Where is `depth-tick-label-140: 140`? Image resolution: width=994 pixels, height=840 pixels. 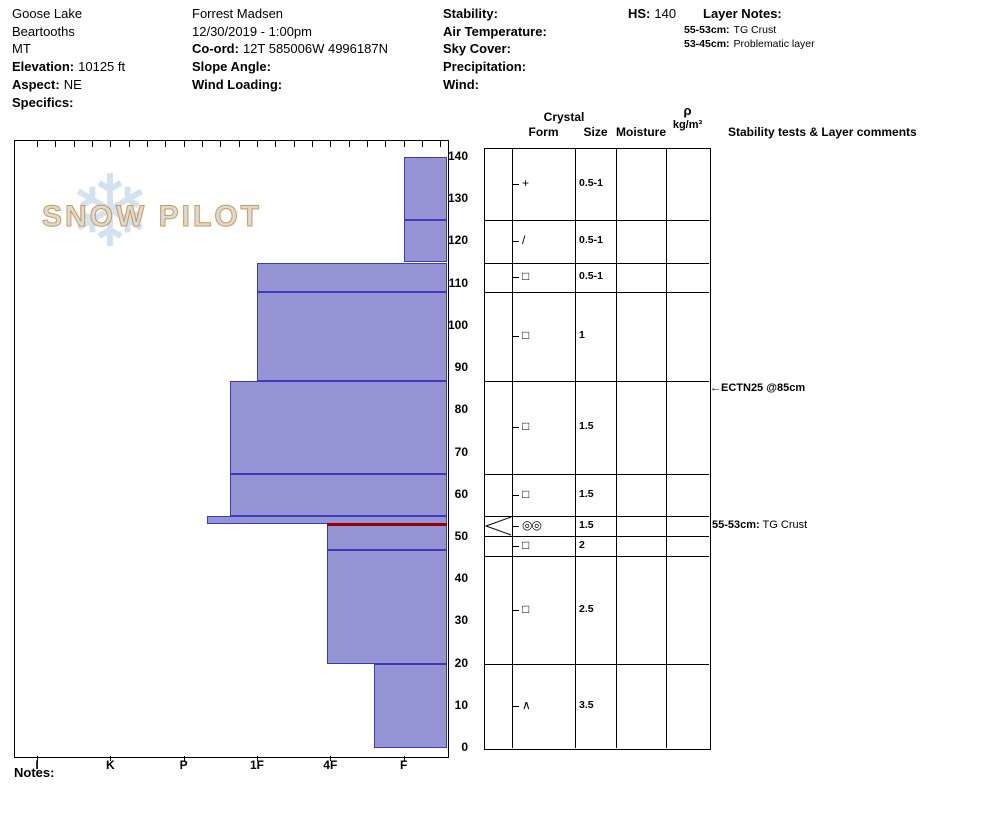
depth-tick-label-140: 140 is located at coordinates (457, 156).